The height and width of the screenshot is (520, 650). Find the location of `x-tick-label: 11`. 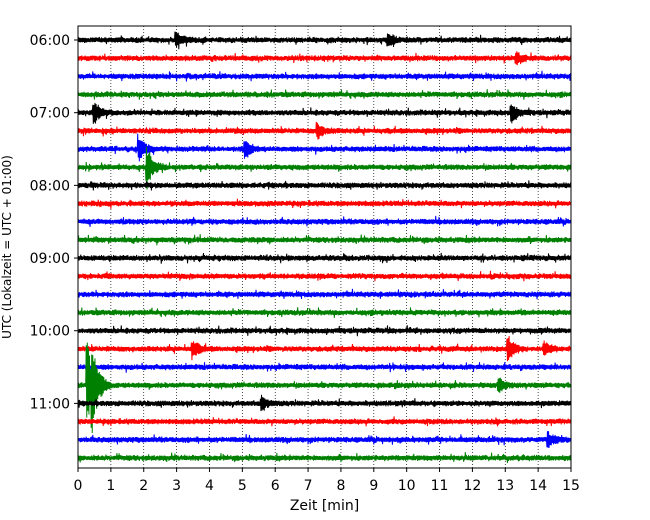

x-tick-label: 11 is located at coordinates (440, 486).